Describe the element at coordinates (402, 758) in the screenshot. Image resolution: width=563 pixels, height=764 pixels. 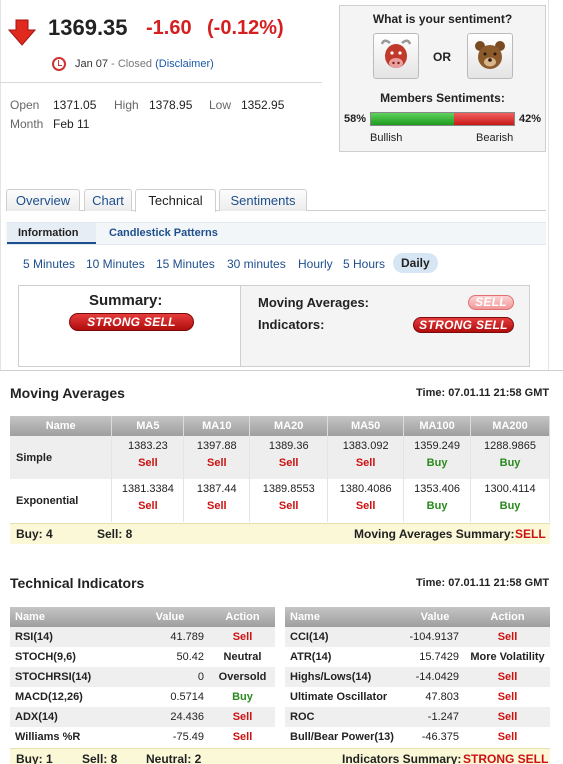
I see `ti-summary-label: Indicators Summary:` at that location.